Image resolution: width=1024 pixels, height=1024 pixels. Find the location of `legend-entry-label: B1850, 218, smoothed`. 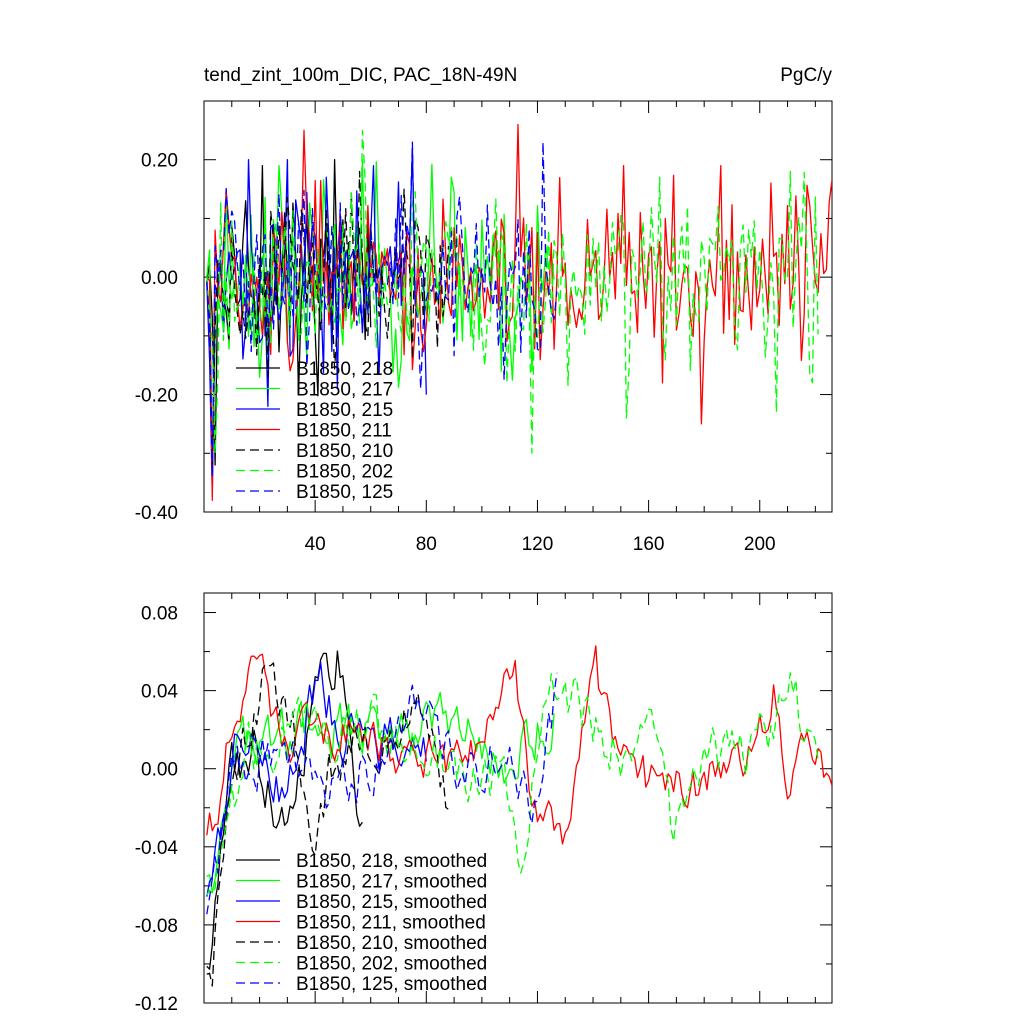

legend-entry-label: B1850, 218, smoothed is located at coordinates (391, 861).